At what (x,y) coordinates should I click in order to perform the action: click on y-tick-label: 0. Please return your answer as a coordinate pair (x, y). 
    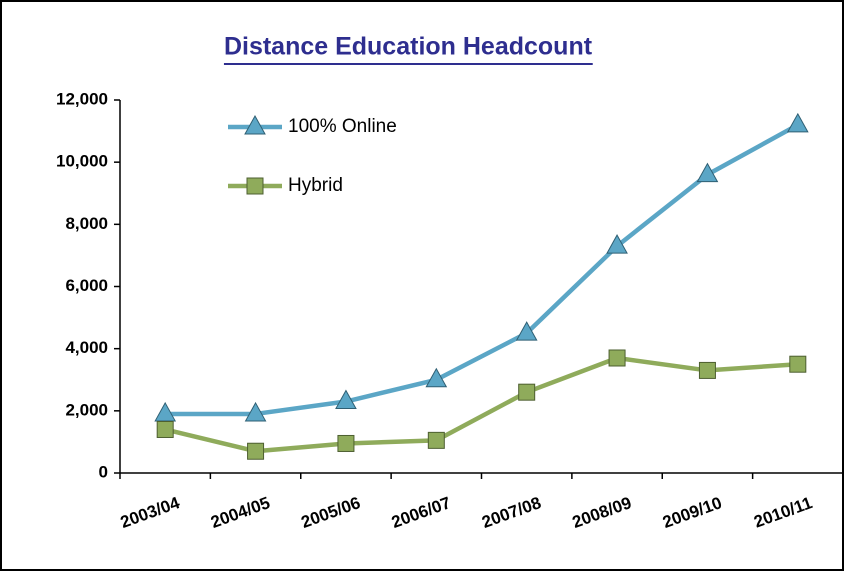
    Looking at the image, I should click on (103, 471).